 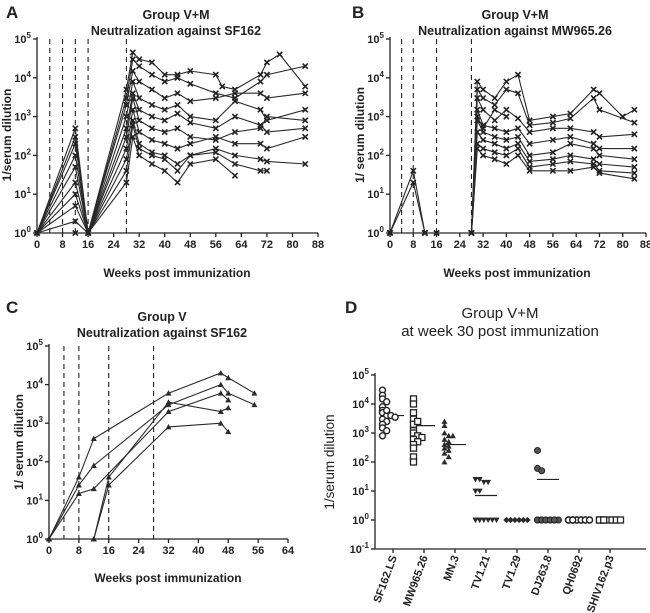 I want to click on x-tick-label: 80, so click(x=292, y=245).